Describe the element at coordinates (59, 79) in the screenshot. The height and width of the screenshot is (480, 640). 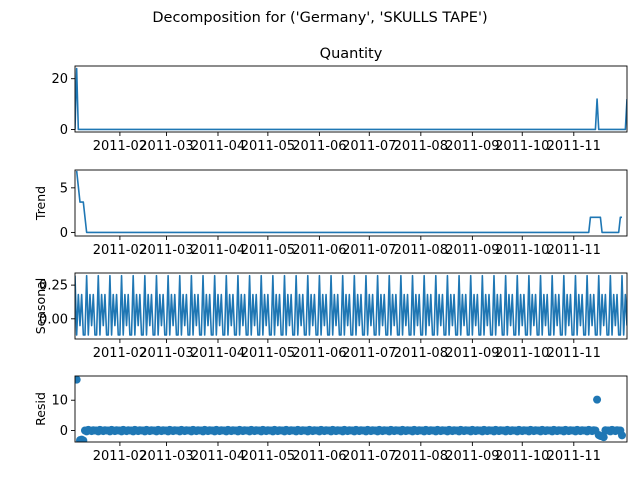
I see `y-tick-label: 20` at that location.